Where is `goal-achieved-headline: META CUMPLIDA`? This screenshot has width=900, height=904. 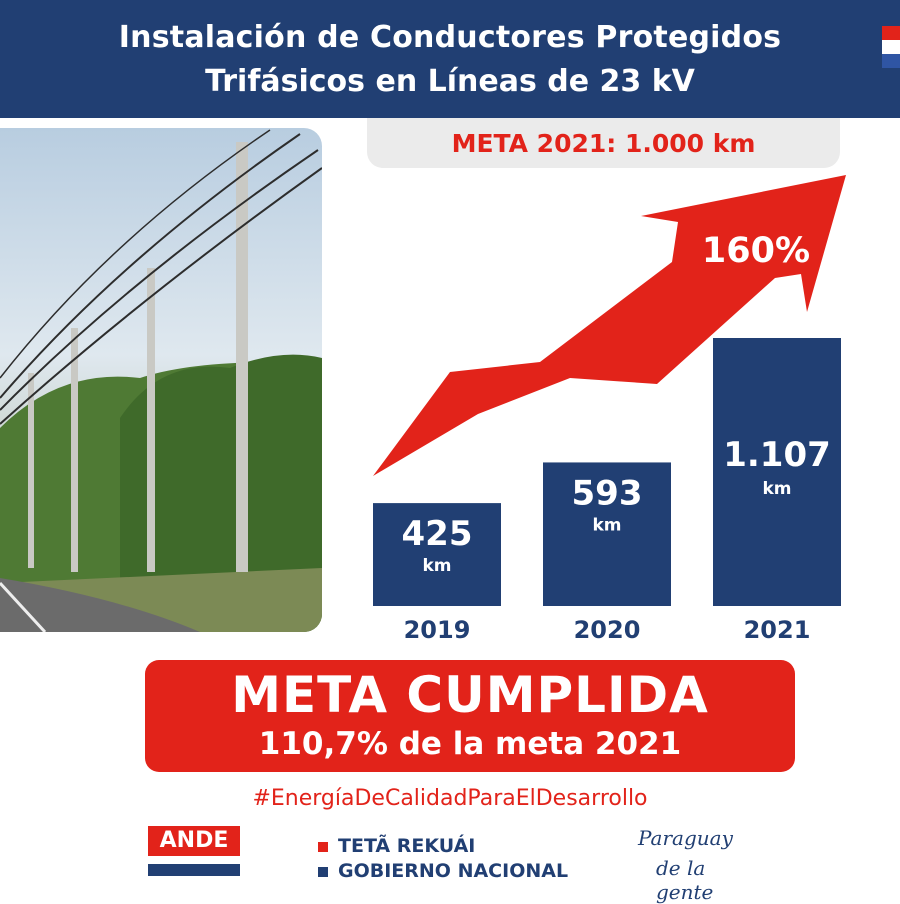
goal-achieved-headline: META CUMPLIDA is located at coordinates (470, 695).